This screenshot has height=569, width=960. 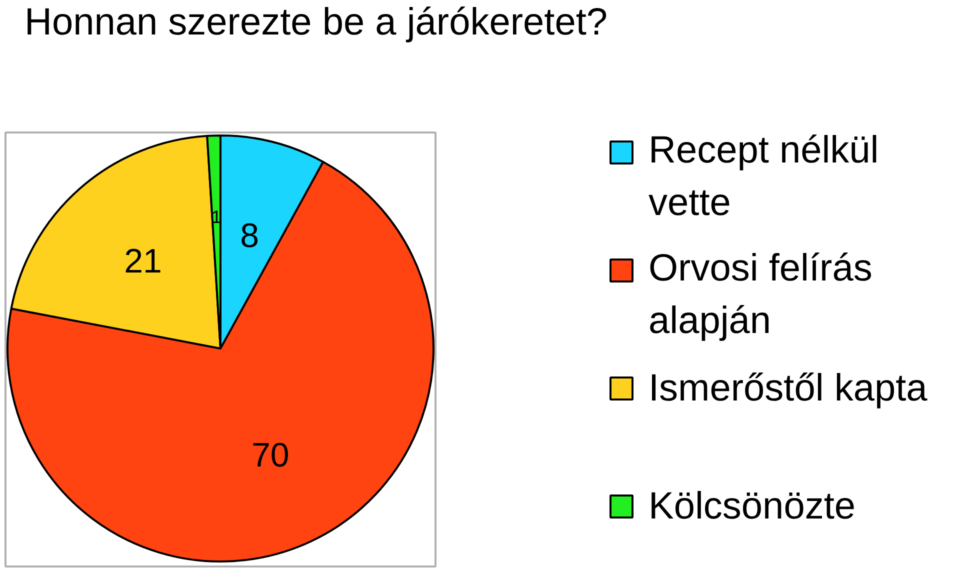 I want to click on legend-label: Kölcsönözte, so click(x=752, y=507).